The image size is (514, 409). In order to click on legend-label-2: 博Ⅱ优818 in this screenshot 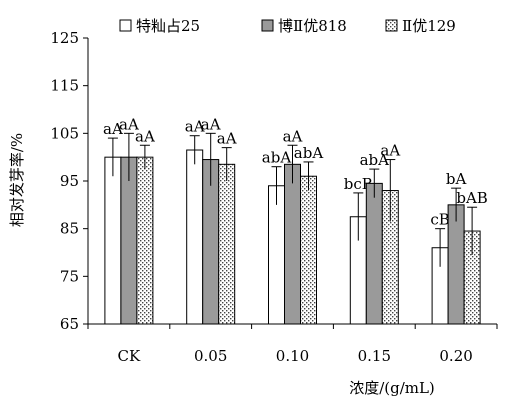, I will do `click(312, 26)`.